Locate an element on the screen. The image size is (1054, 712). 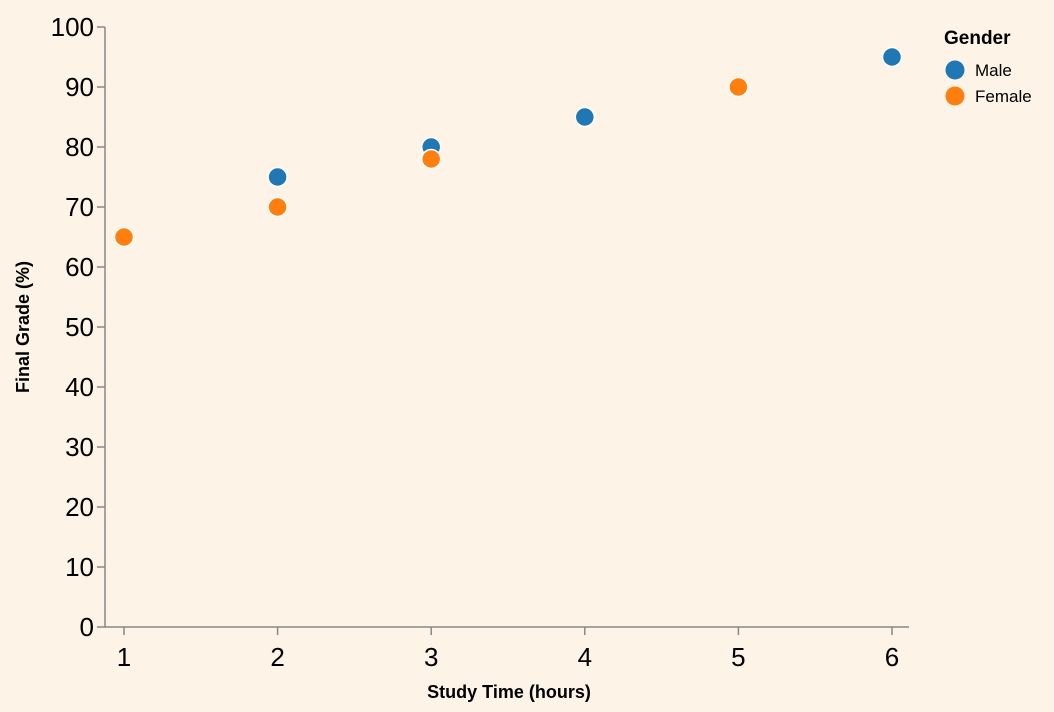
legend-label-male: Male is located at coordinates (993, 70).